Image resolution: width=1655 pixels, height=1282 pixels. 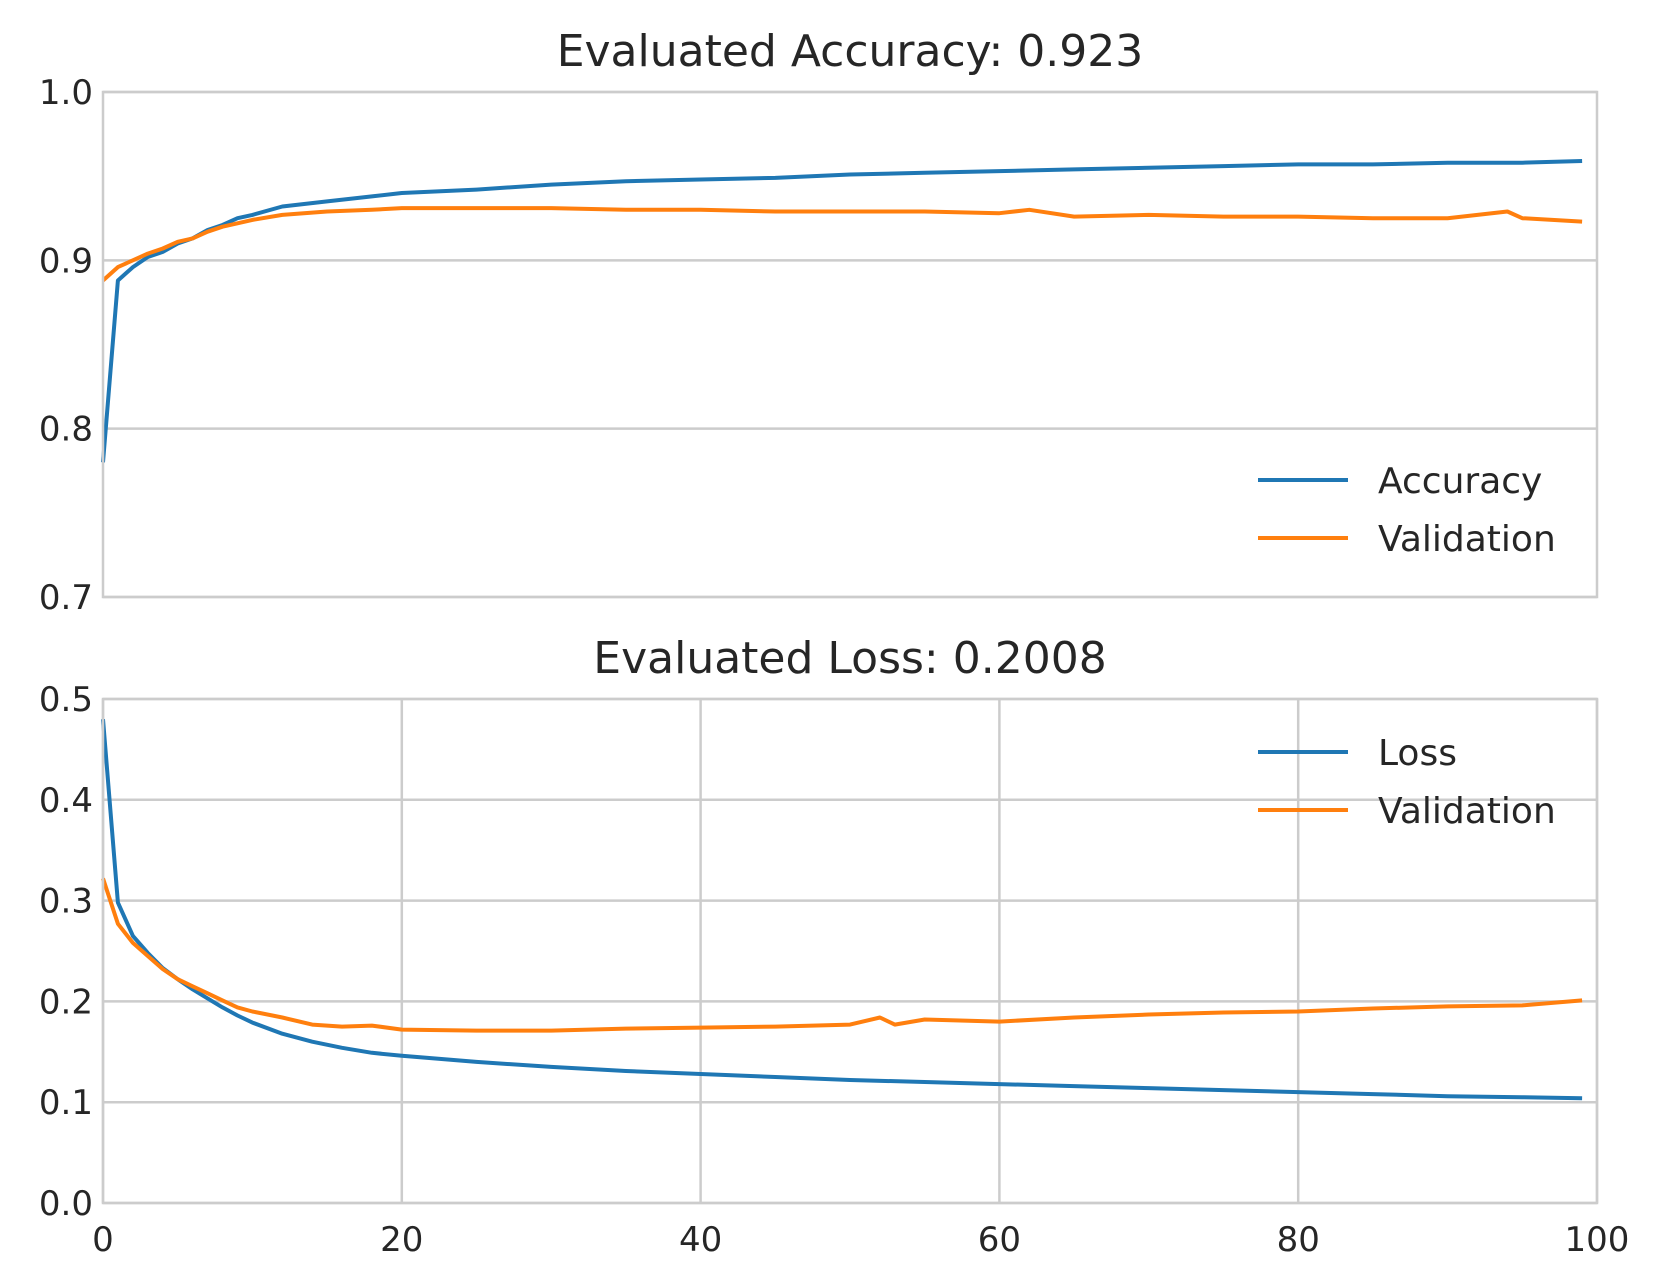 What do you see at coordinates (1597, 1240) in the screenshot?
I see `loss-xtick-label: 100` at bounding box center [1597, 1240].